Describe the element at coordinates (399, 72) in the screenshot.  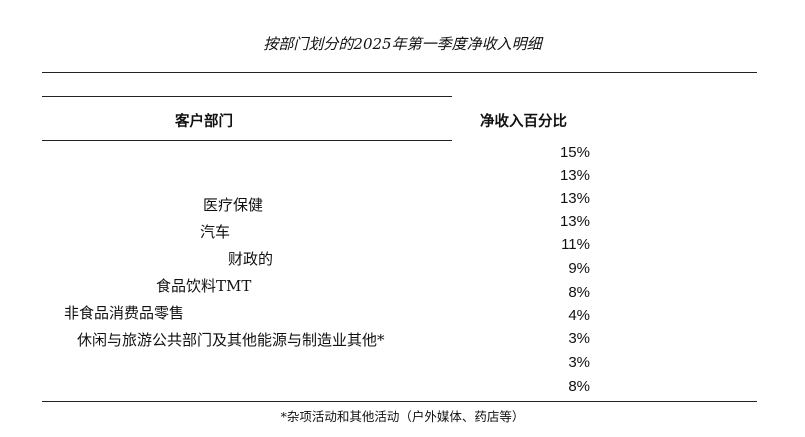
I see `top-rule` at that location.